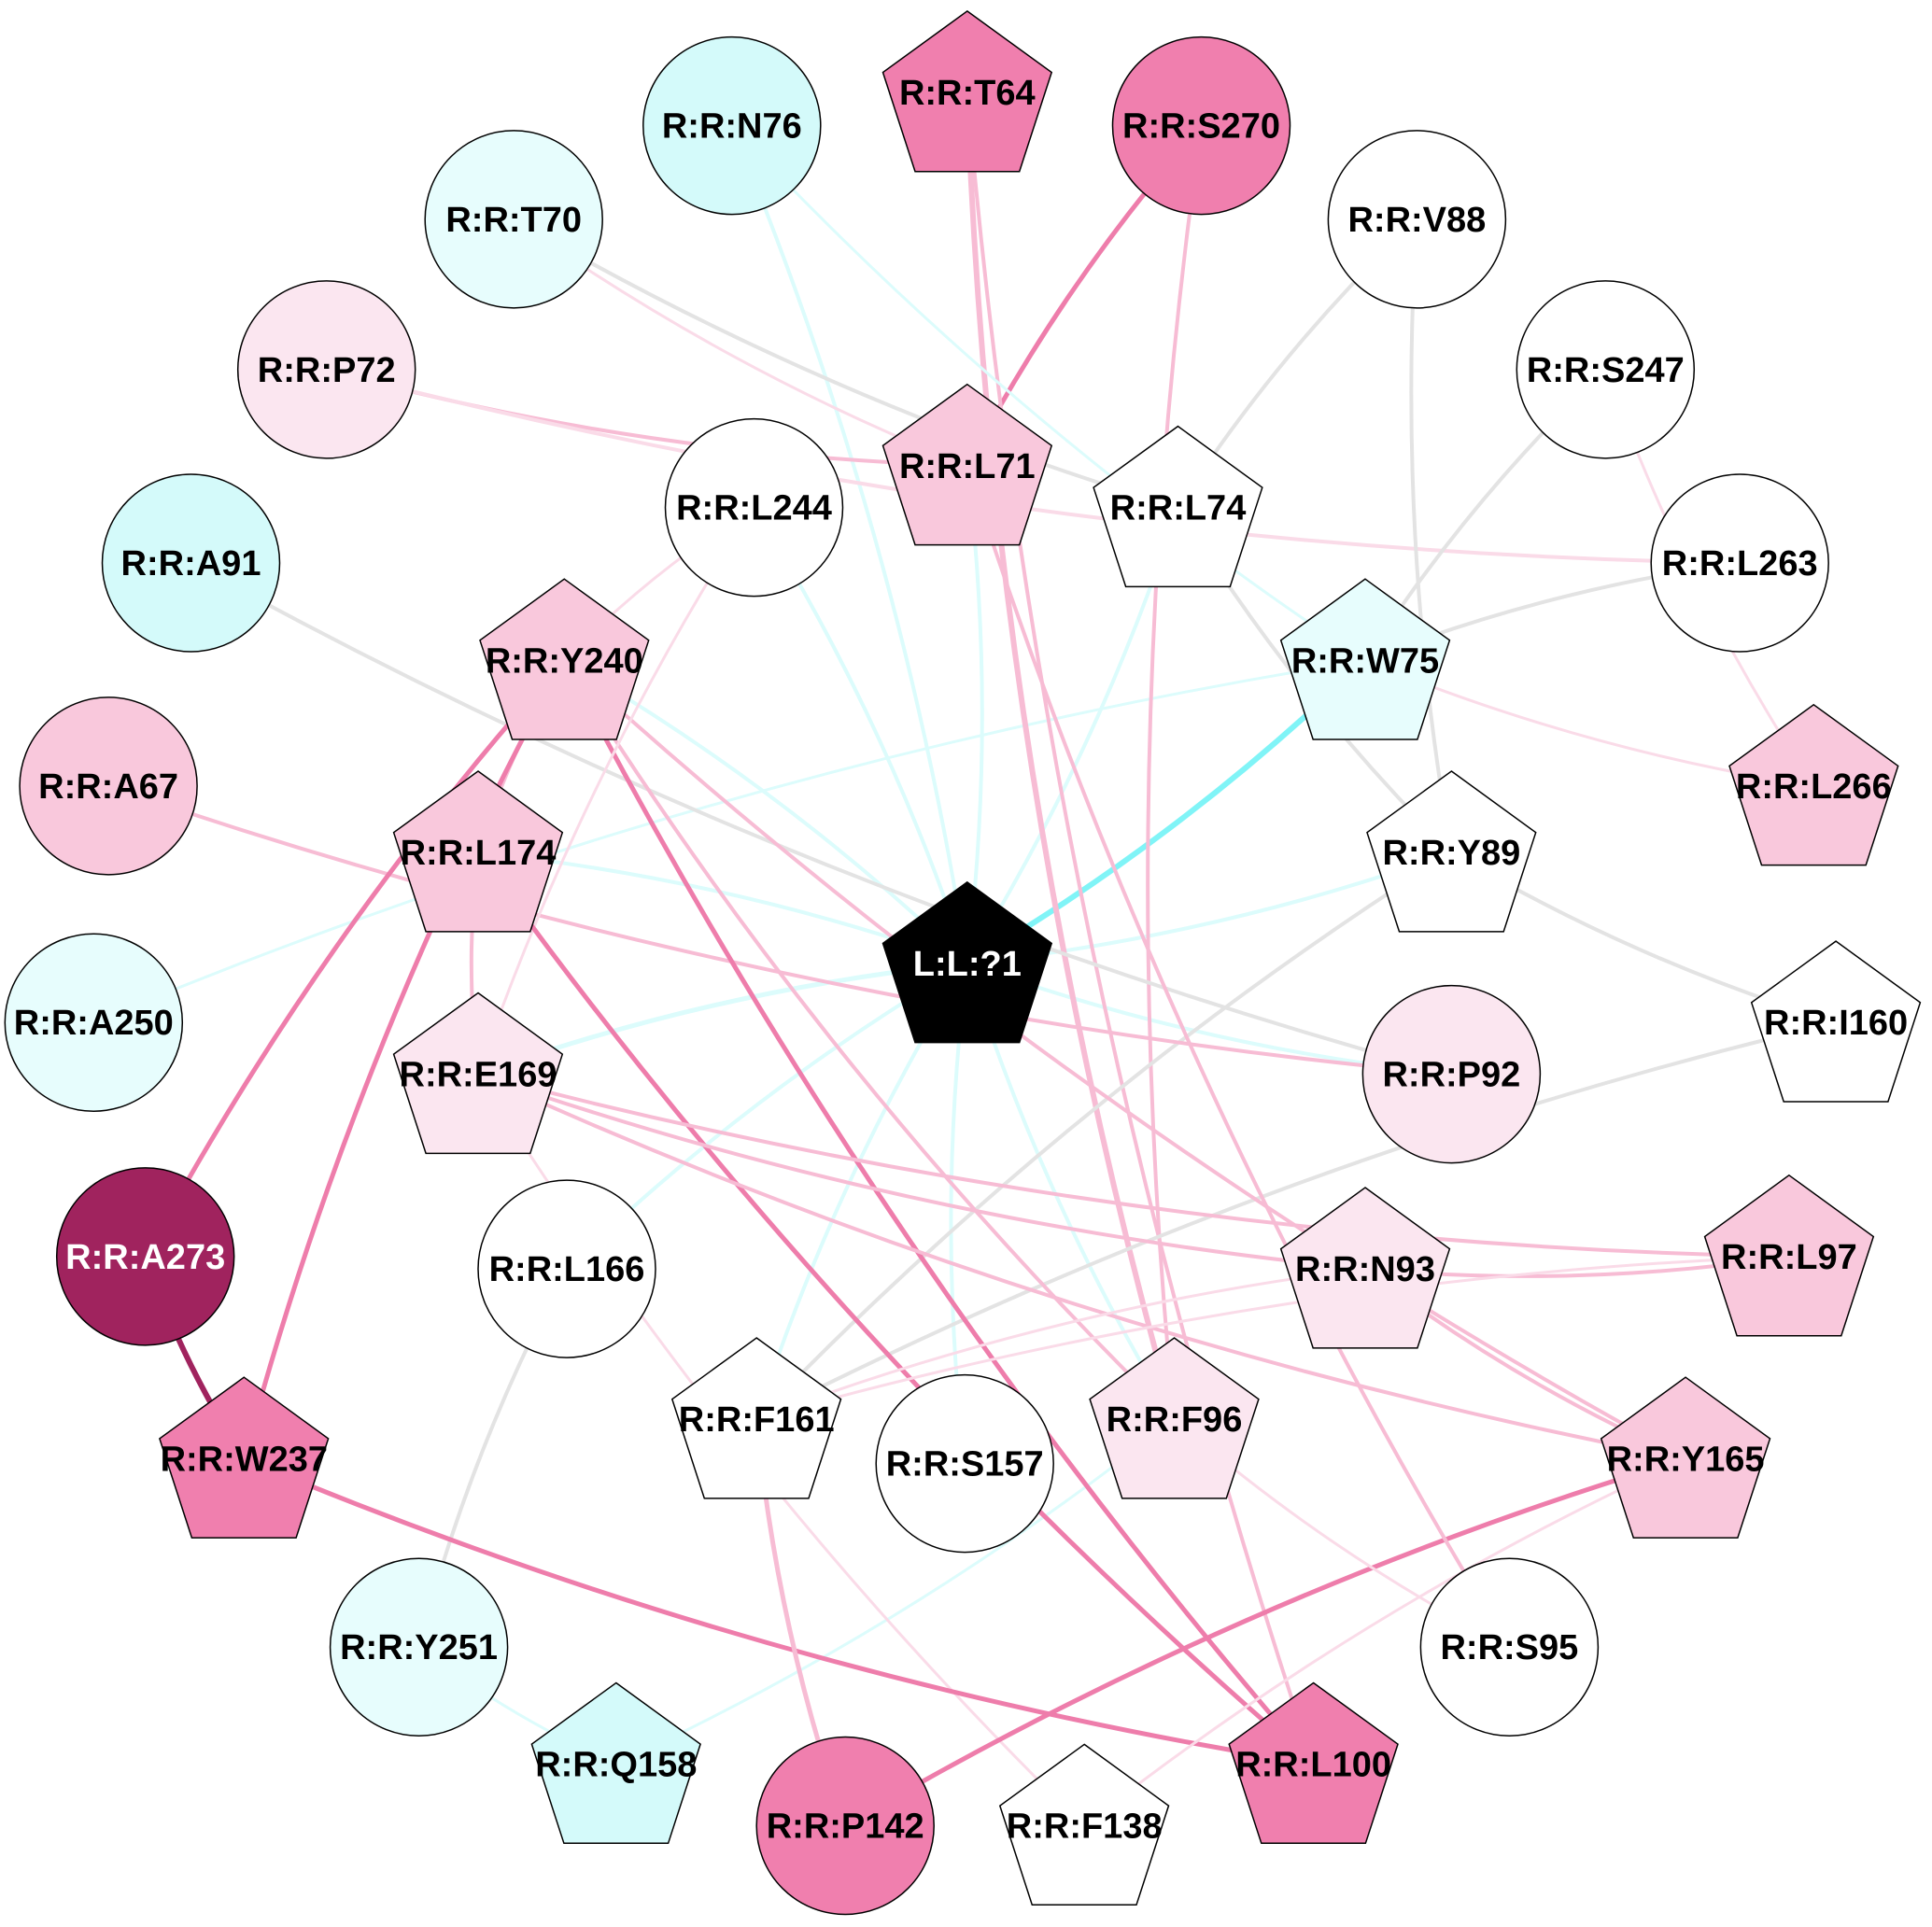 The image size is (1932, 1927). I want to click on node-label-w75: R:R:W75, so click(1365, 661).